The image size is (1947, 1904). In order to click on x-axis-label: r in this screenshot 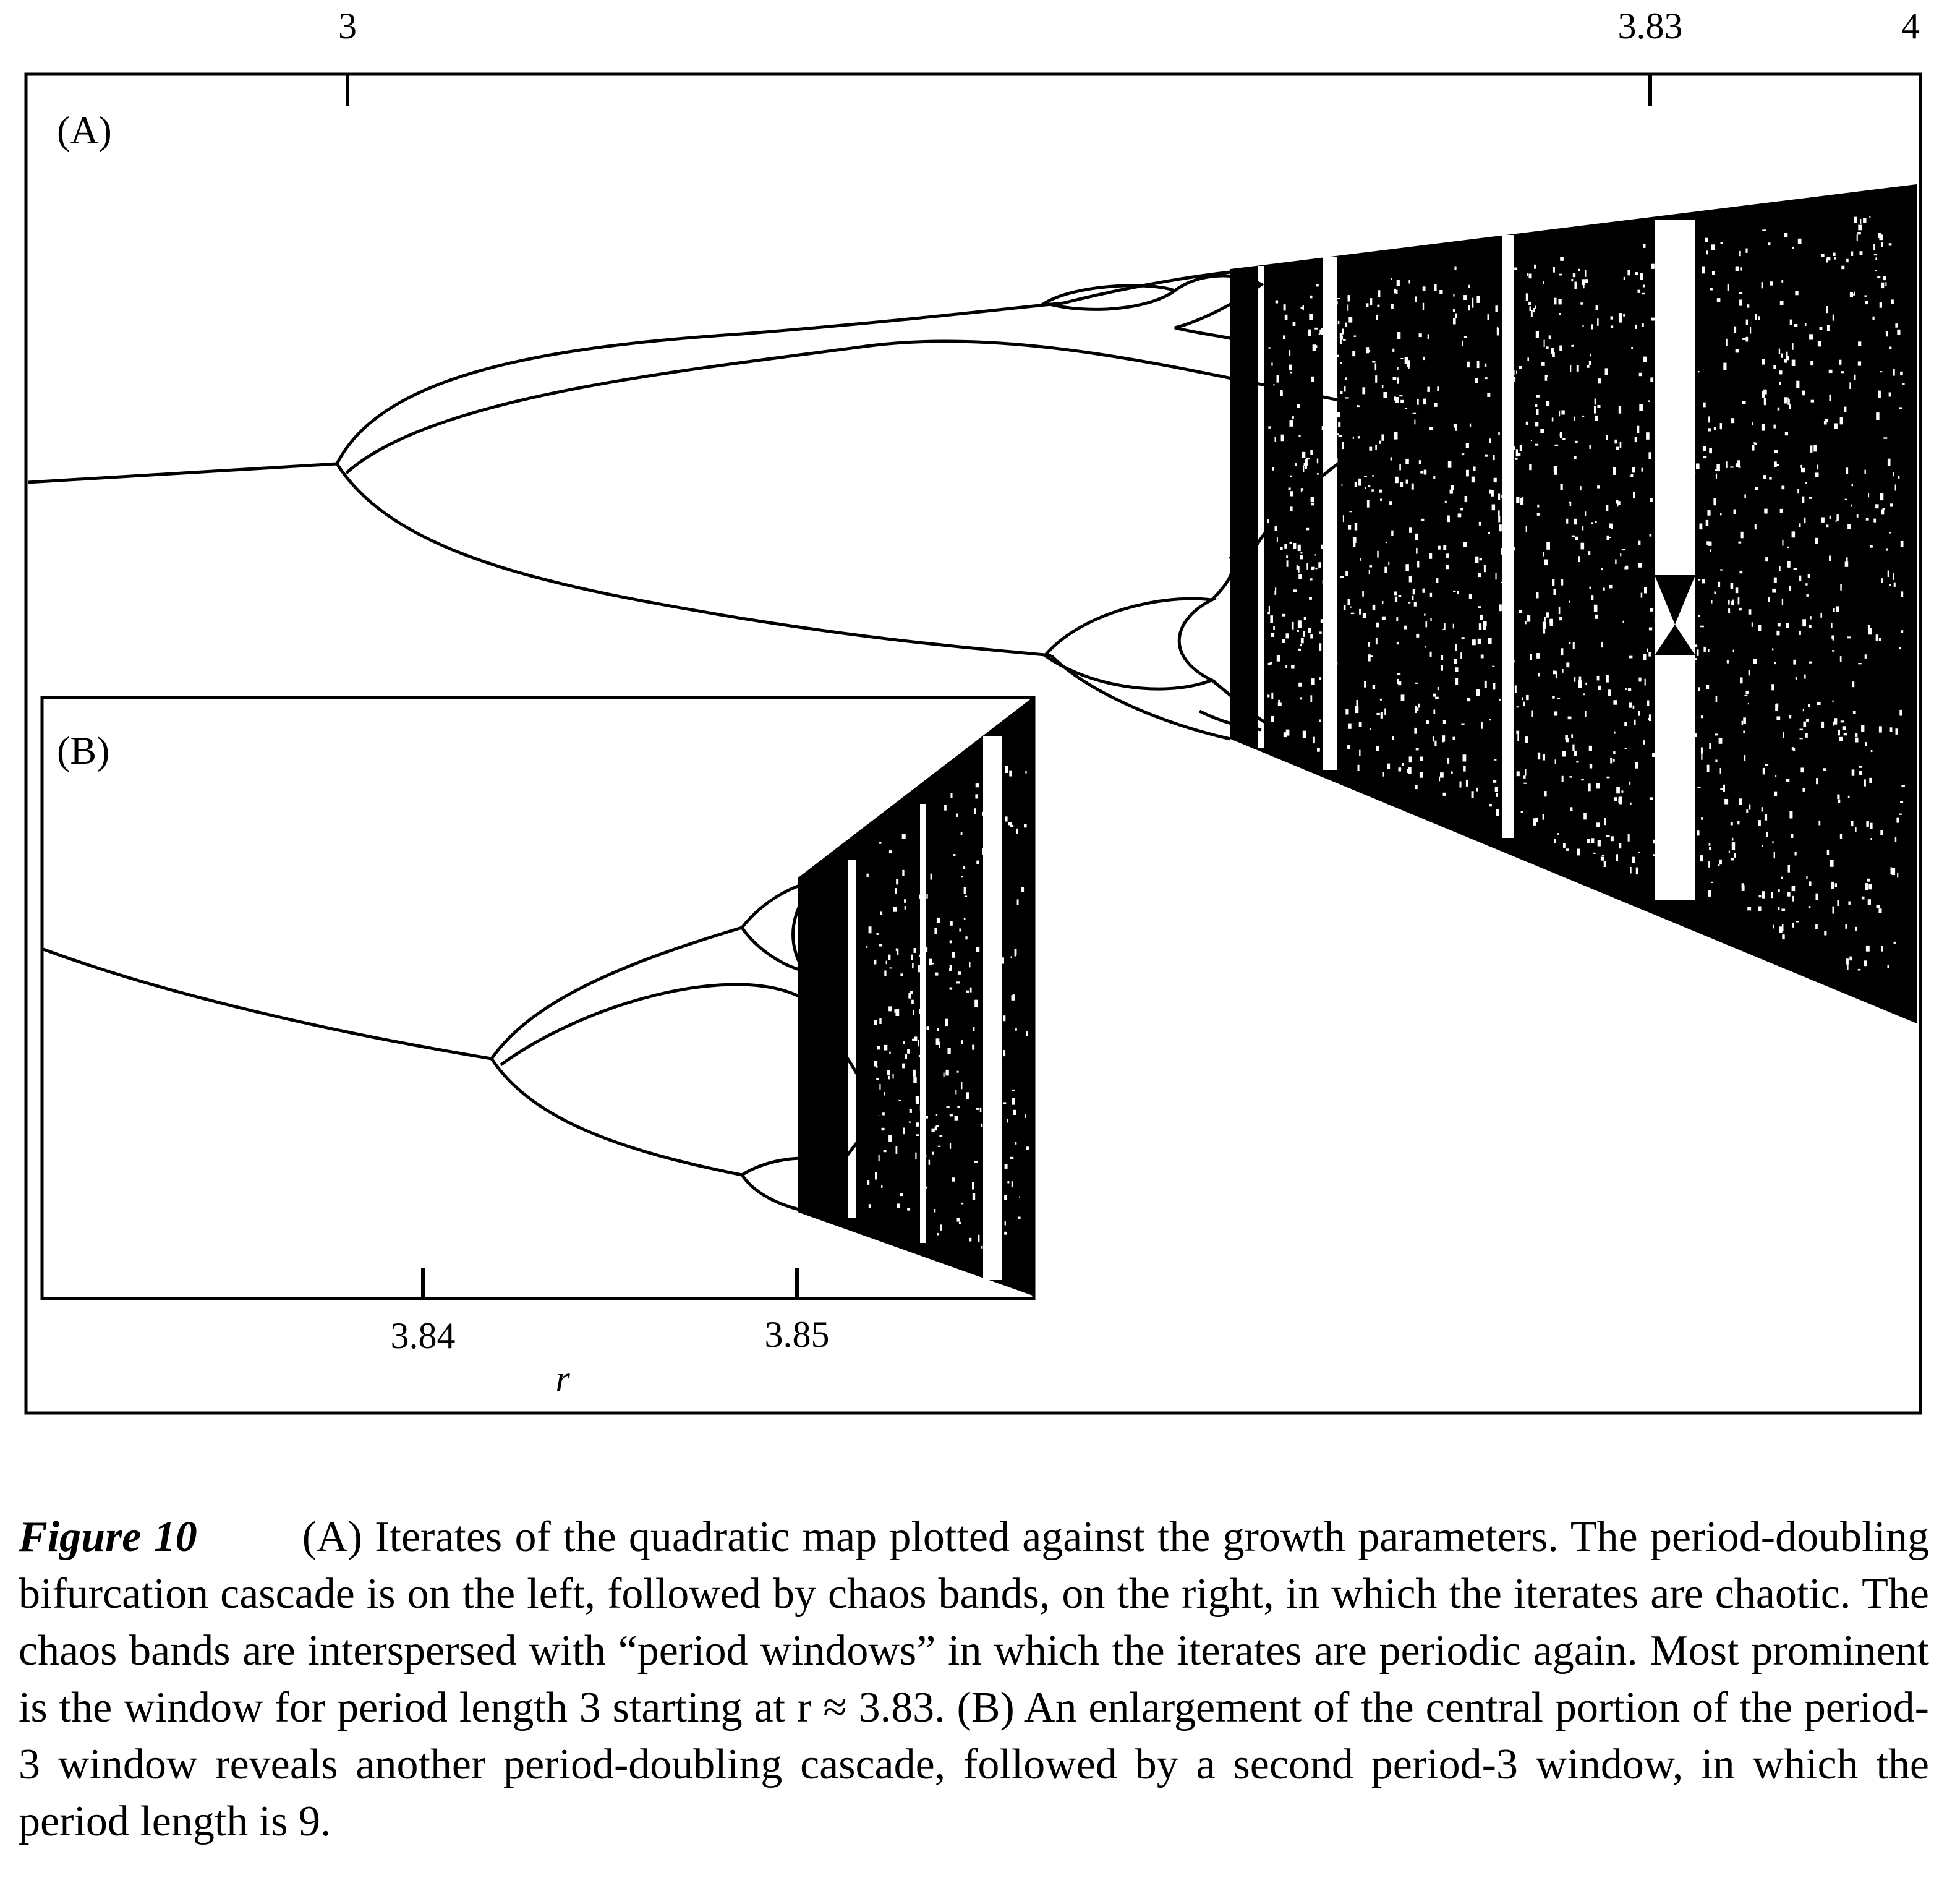, I will do `click(562, 1379)`.